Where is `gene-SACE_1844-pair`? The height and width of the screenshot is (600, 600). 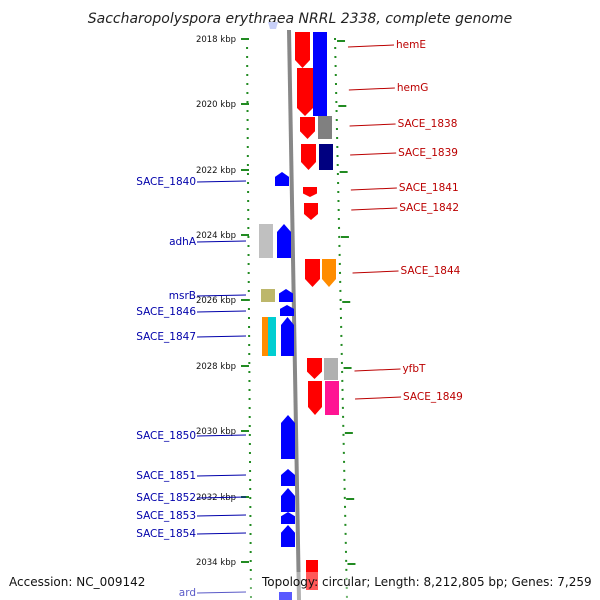
gene-SACE_1844-pair is located at coordinates (329, 273).